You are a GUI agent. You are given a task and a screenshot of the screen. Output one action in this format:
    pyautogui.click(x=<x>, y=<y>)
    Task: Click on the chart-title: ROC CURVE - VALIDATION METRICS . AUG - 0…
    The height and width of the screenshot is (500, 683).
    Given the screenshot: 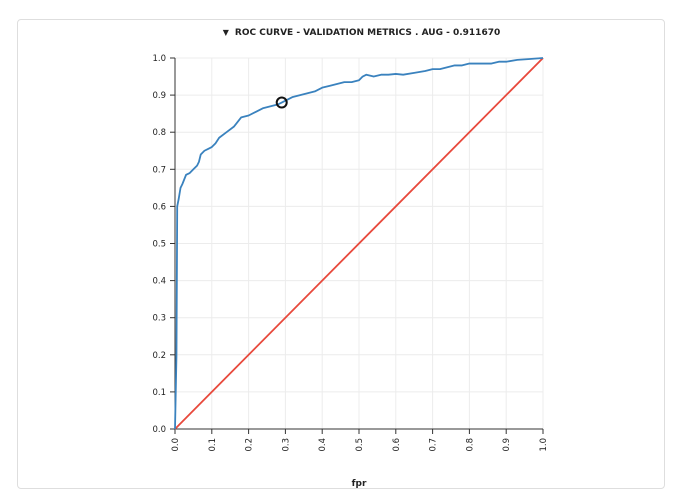 What is the action you would take?
    pyautogui.click(x=367, y=33)
    